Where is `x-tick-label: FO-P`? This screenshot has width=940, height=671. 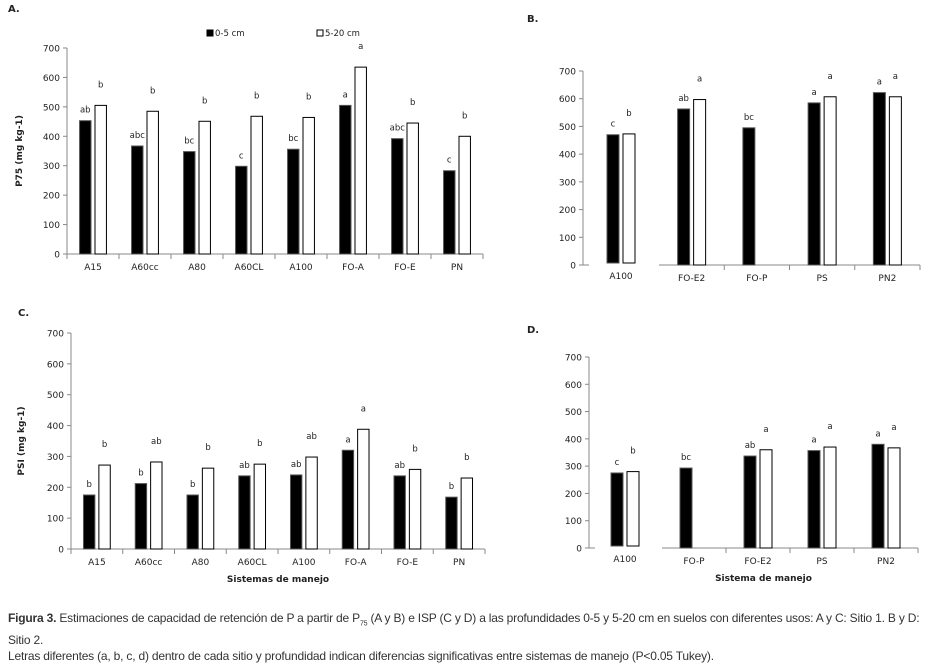 x-tick-label: FO-P is located at coordinates (694, 562).